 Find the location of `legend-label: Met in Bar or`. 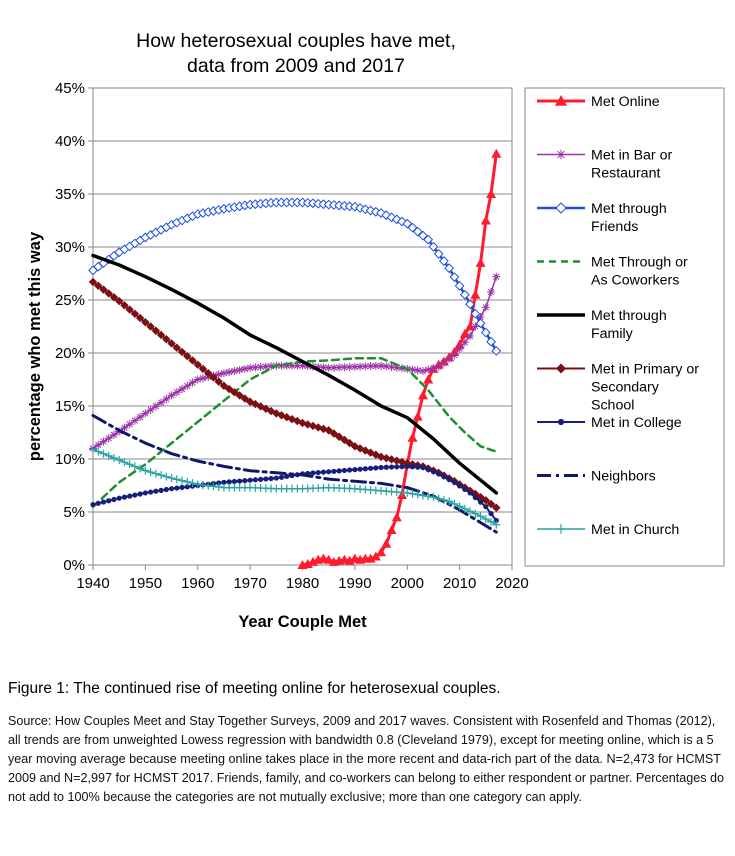

legend-label: Met in Bar or is located at coordinates (631, 156).